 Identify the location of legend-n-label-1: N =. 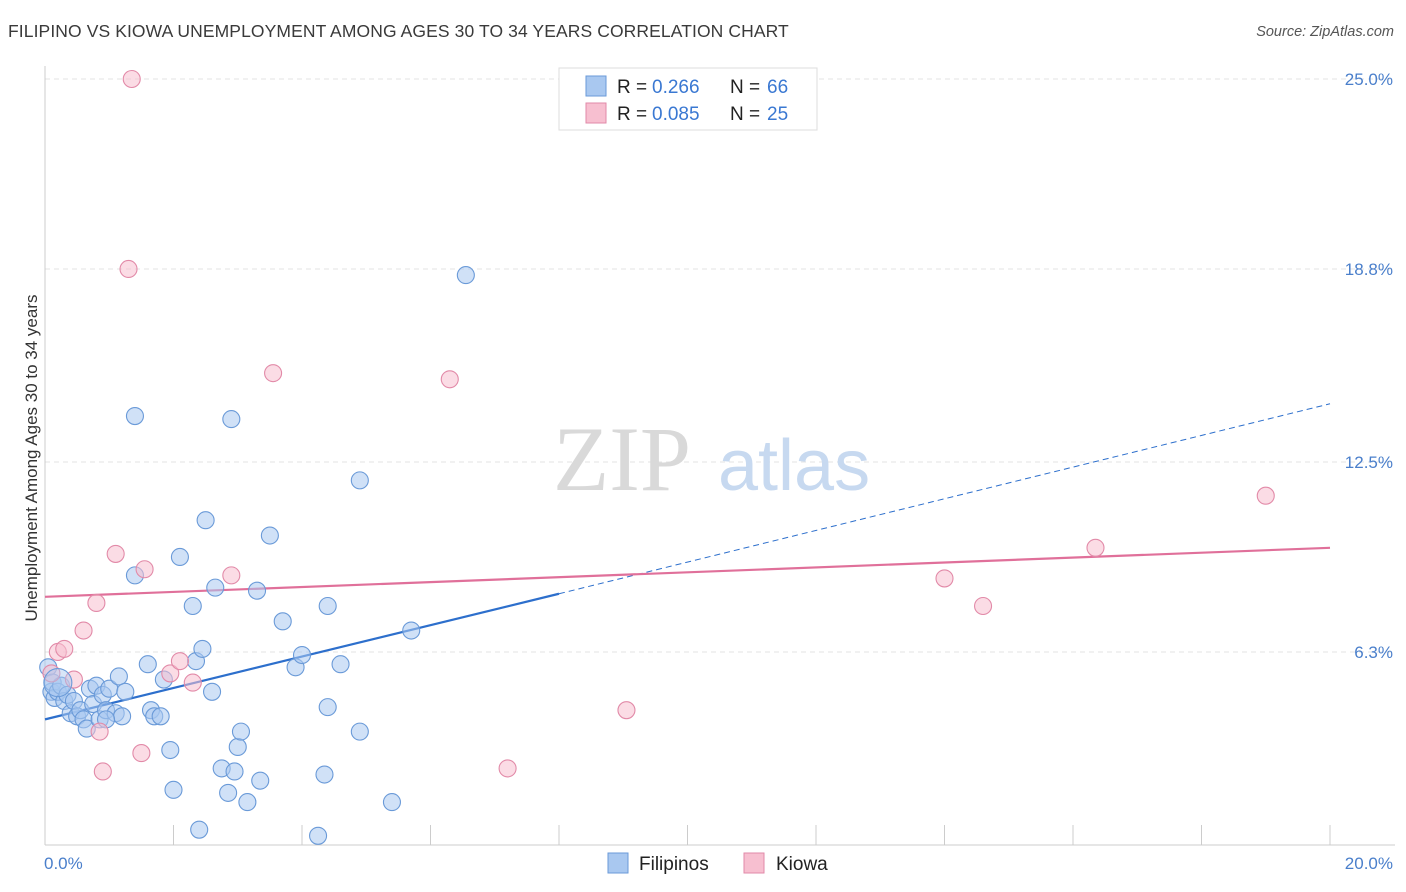
(745, 87).